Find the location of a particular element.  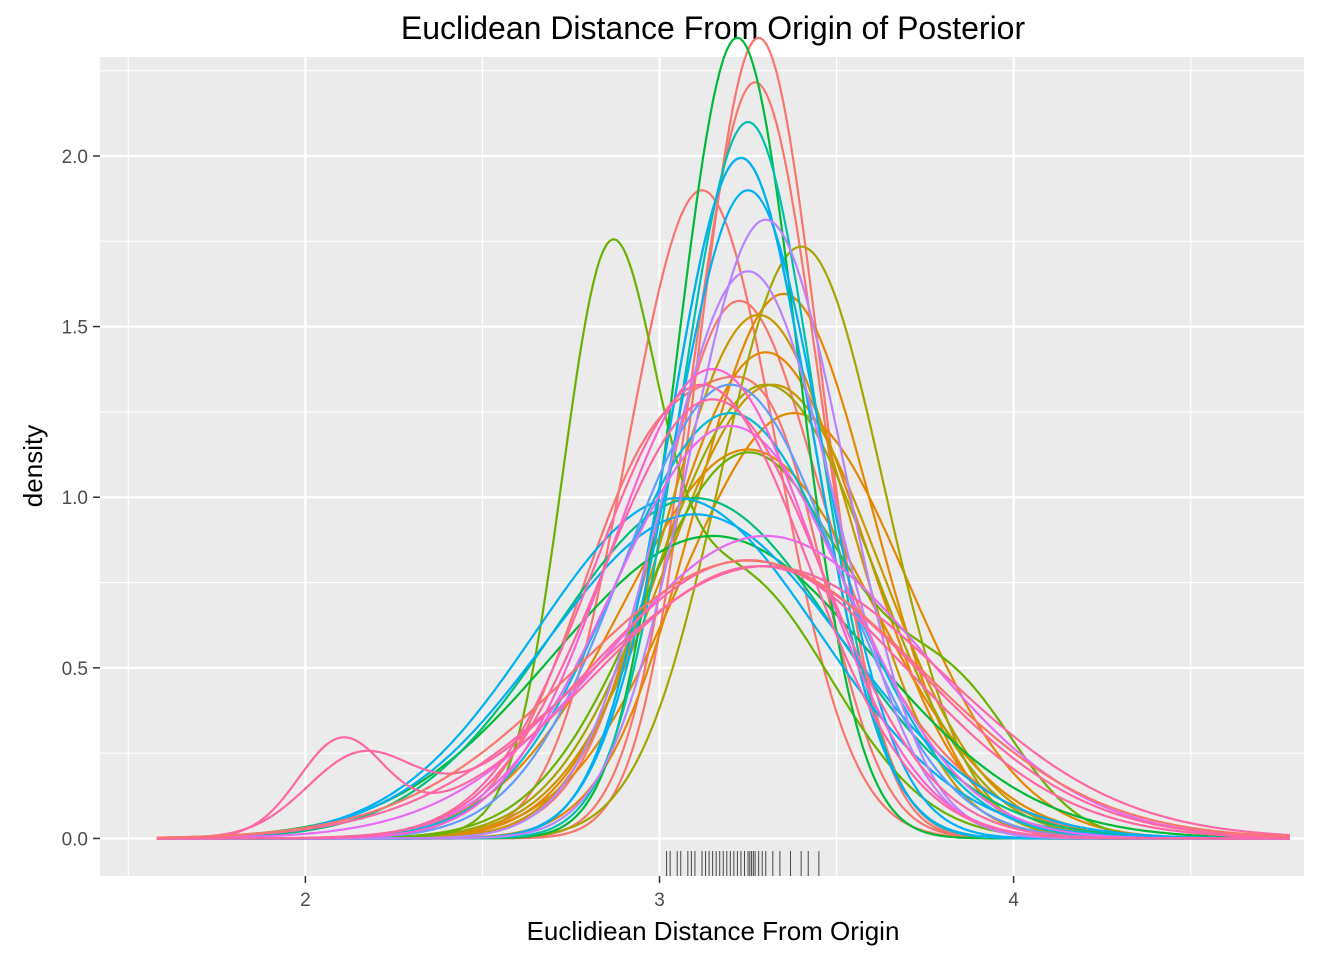

x-axis-title: Euclidiean Distance From Origin is located at coordinates (713, 931).